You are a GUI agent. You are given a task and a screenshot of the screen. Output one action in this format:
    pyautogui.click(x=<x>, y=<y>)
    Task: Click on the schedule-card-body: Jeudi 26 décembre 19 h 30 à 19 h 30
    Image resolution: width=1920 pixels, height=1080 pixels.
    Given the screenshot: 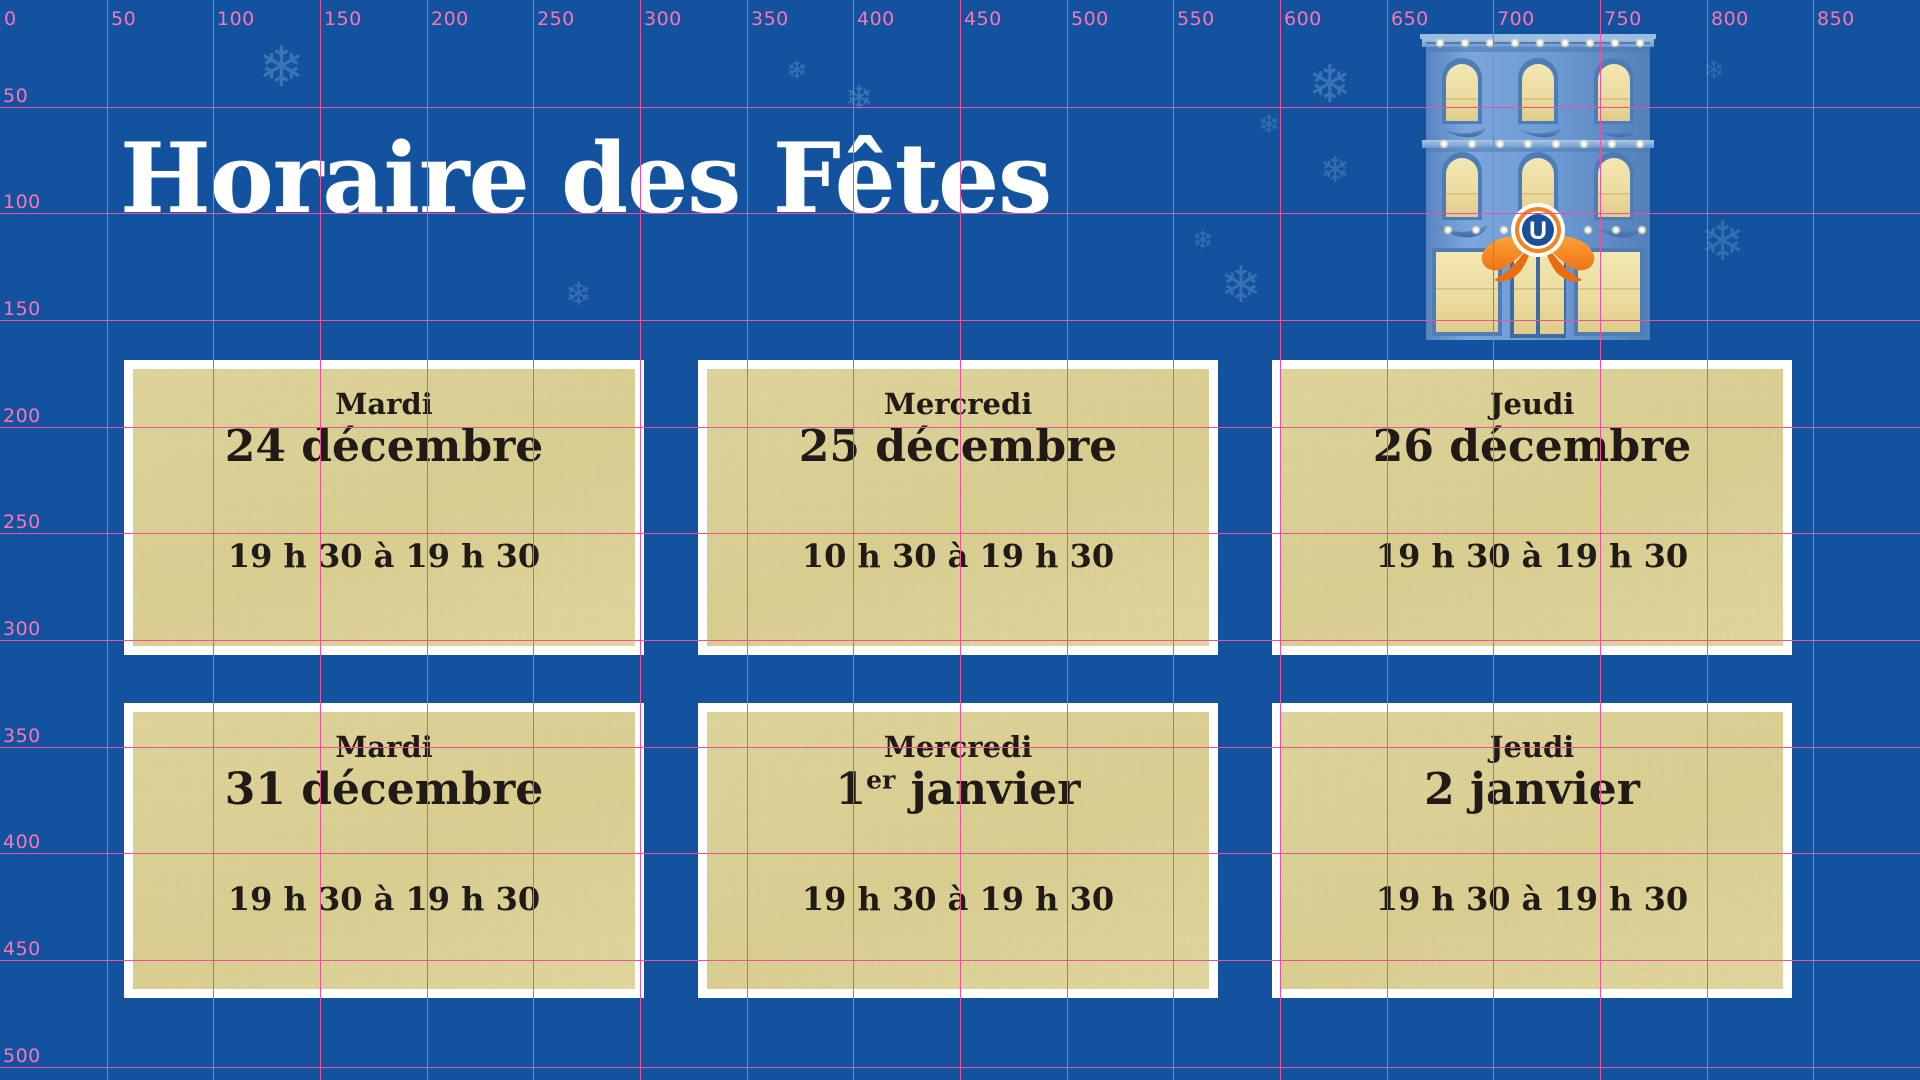 What is the action you would take?
    pyautogui.click(x=1532, y=507)
    